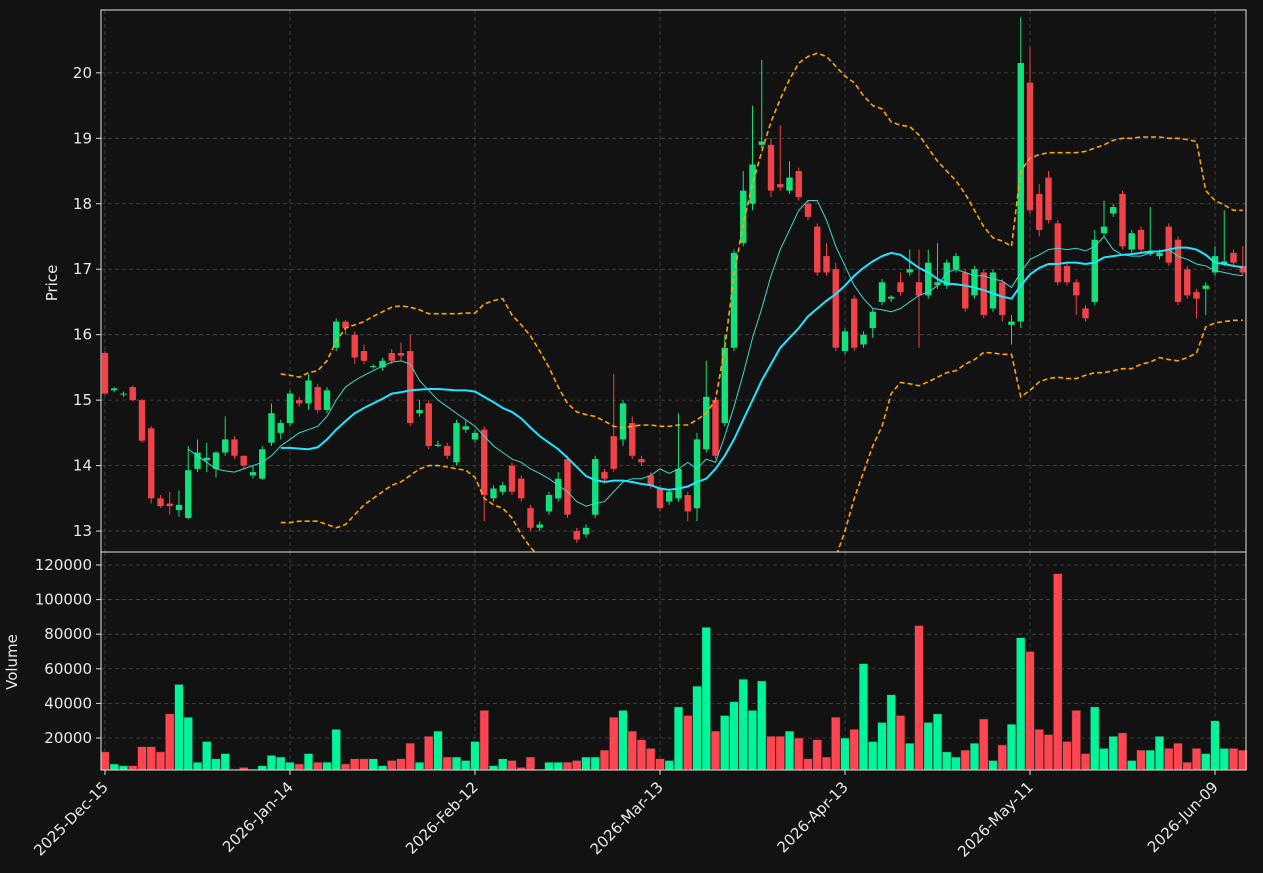 The width and height of the screenshot is (1263, 873). Describe the element at coordinates (63, 565) in the screenshot. I see `y-tick-label: 120000` at that location.